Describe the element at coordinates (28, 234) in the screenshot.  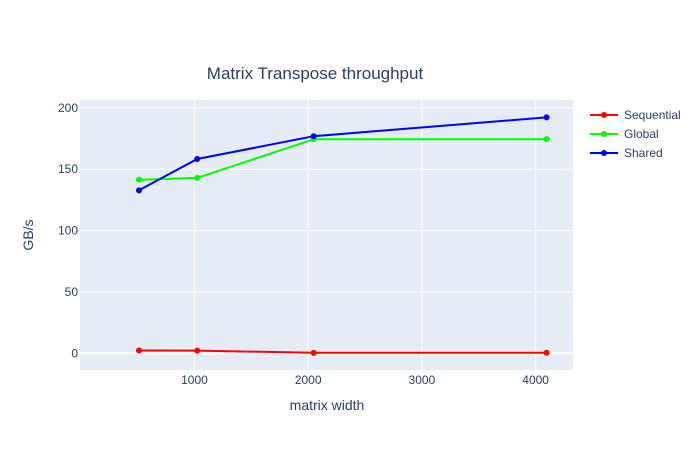
I see `y-axis-title: GB/s` at that location.